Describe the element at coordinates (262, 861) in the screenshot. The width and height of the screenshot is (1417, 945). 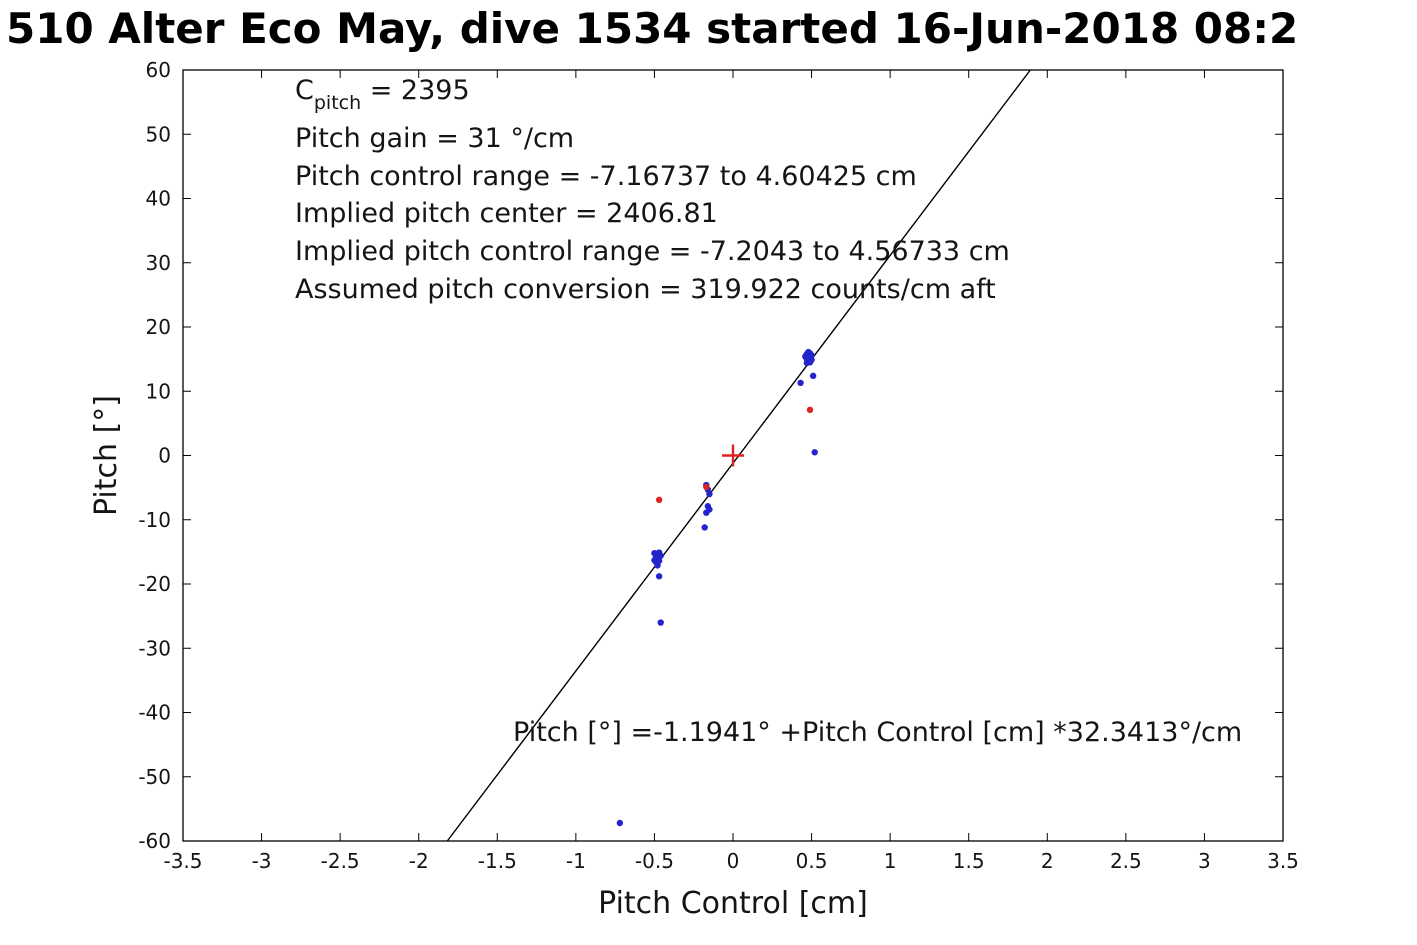
I see `svg-text: -3` at that location.